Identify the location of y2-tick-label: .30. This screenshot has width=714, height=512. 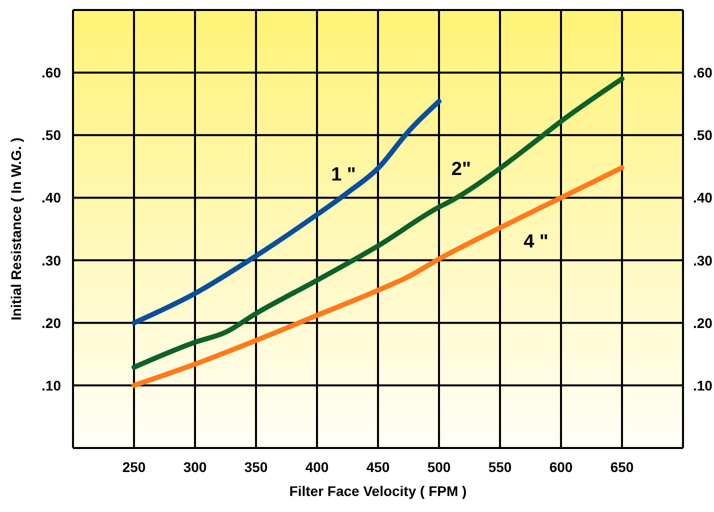
(703, 260).